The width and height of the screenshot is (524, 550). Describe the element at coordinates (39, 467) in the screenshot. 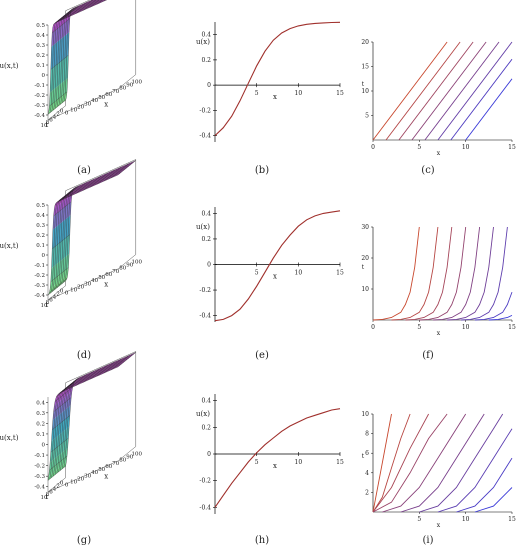

I see `z-tick-label: -0.2` at that location.